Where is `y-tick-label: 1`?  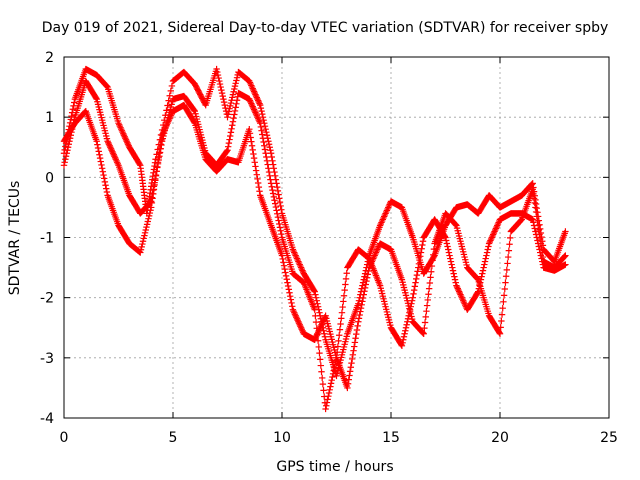
y-tick-label: 1 is located at coordinates (49, 118).